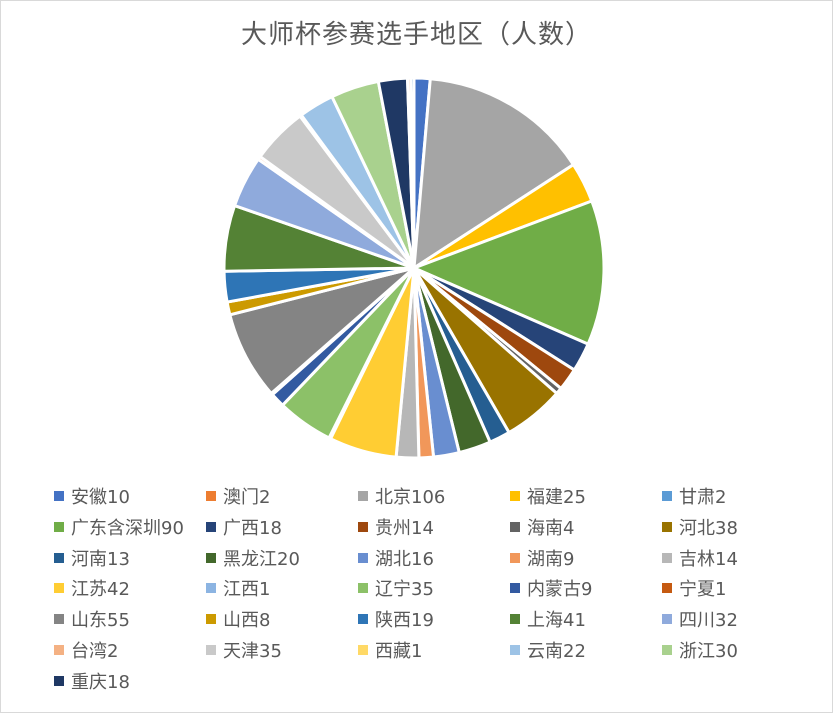 Image resolution: width=833 pixels, height=713 pixels. I want to click on legend-item-江苏: 江苏42, so click(92, 588).